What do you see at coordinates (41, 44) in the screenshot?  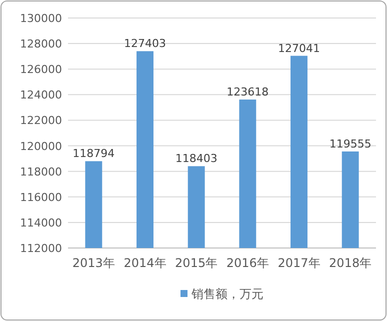 I see `y-tick-label: 128000` at bounding box center [41, 44].